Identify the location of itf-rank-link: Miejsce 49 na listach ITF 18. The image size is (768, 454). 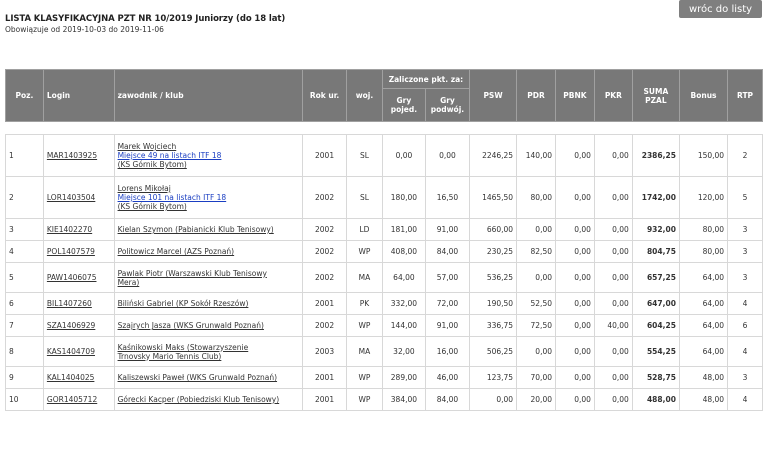
(169, 155).